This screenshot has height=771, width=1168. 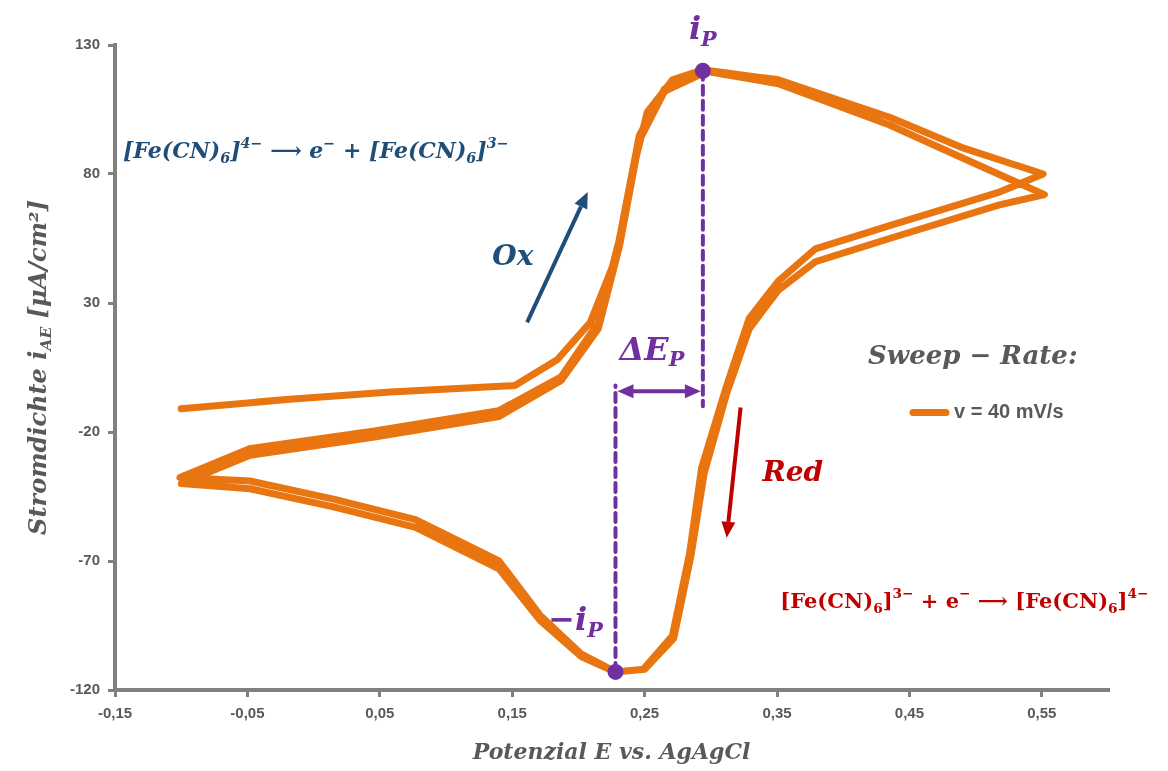 What do you see at coordinates (87, 44) in the screenshot?
I see `y-tick-label: 130` at bounding box center [87, 44].